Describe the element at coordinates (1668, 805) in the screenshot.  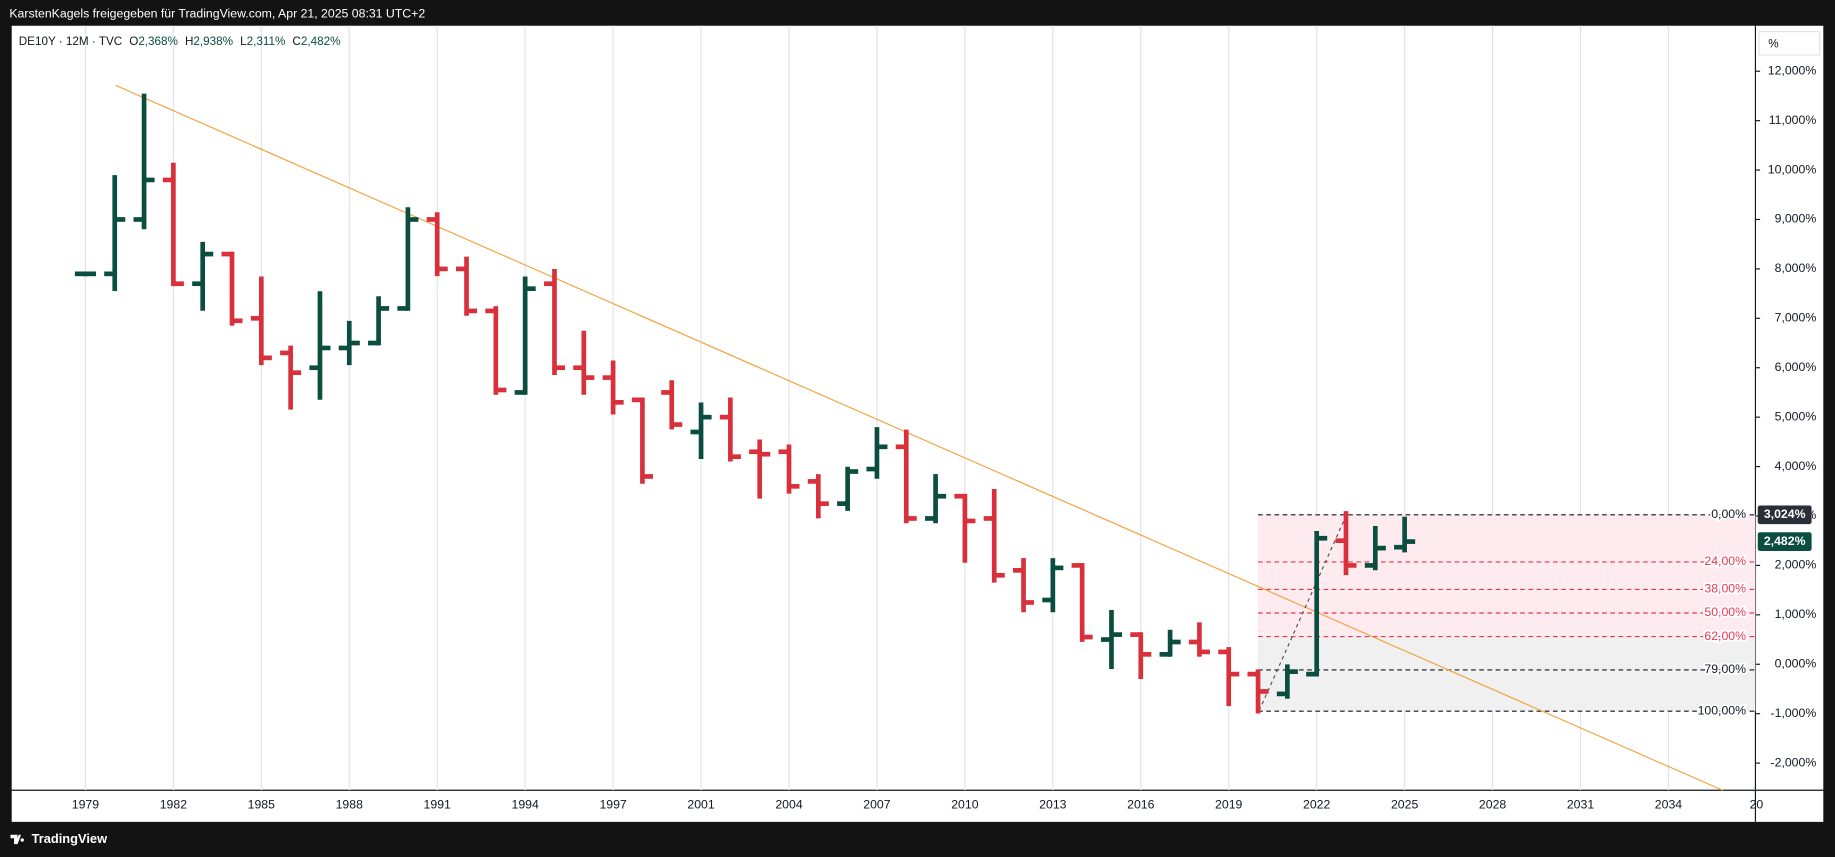
I see `x-tick-label: 2034` at that location.